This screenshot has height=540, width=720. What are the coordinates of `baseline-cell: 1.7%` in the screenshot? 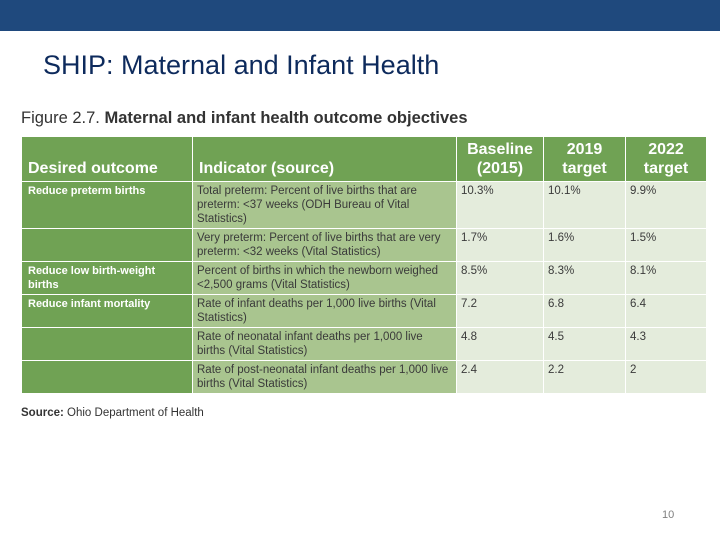 It's located at (500, 245).